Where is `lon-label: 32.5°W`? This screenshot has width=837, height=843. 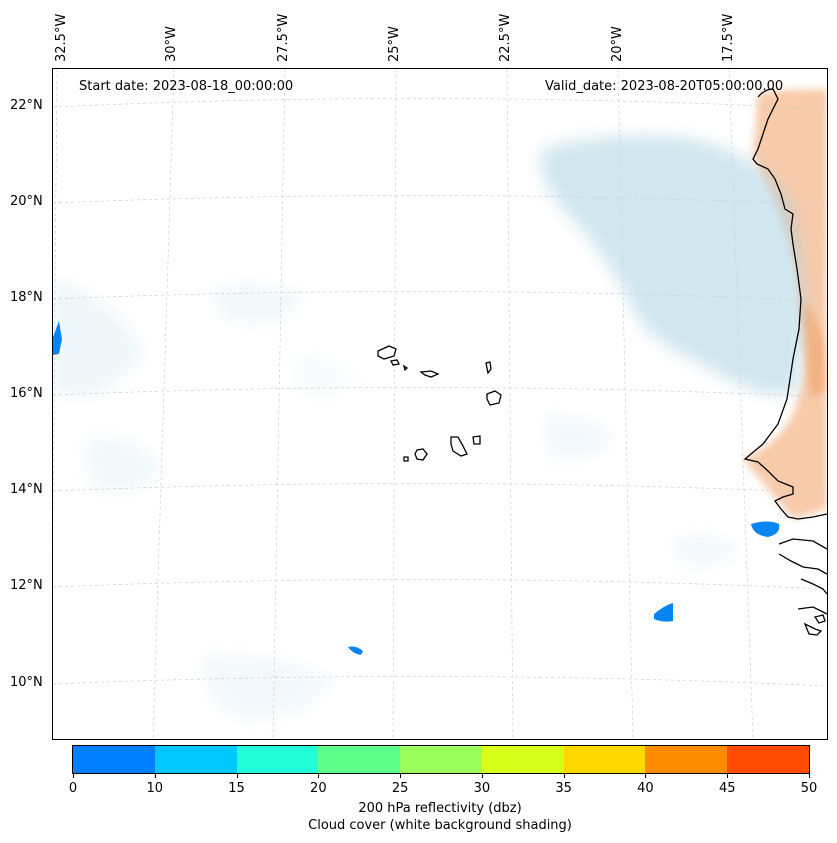
lon-label: 32.5°W is located at coordinates (61, 37).